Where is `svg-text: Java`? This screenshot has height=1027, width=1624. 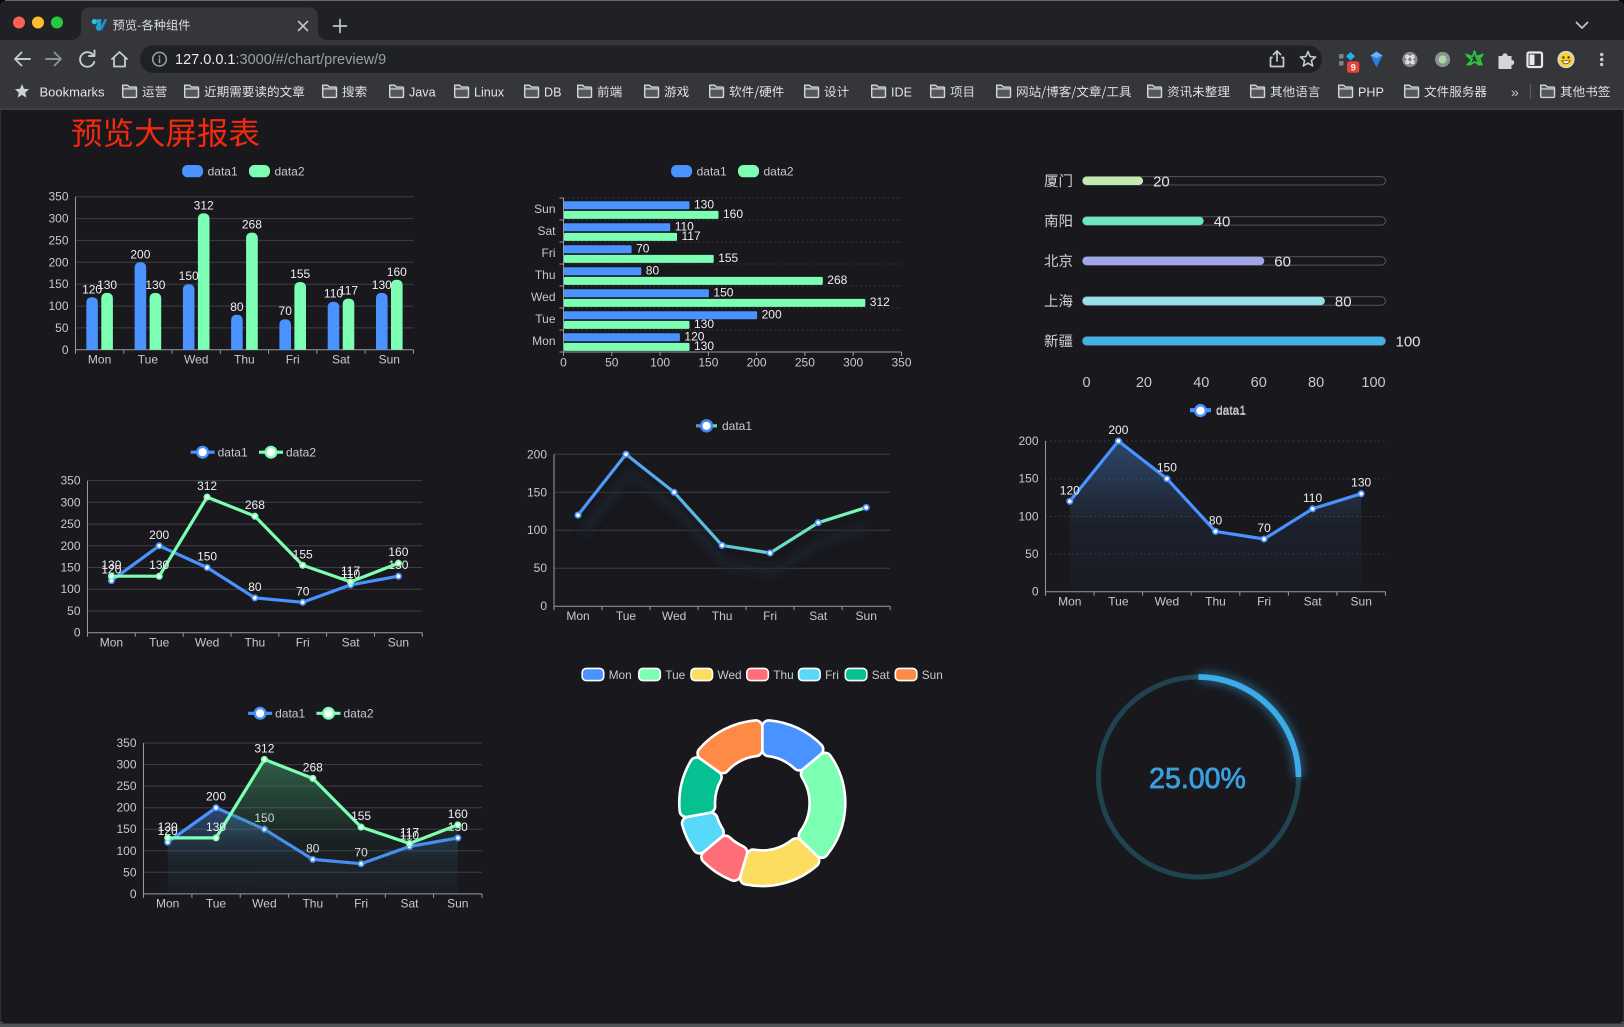 svg-text: Java is located at coordinates (422, 92).